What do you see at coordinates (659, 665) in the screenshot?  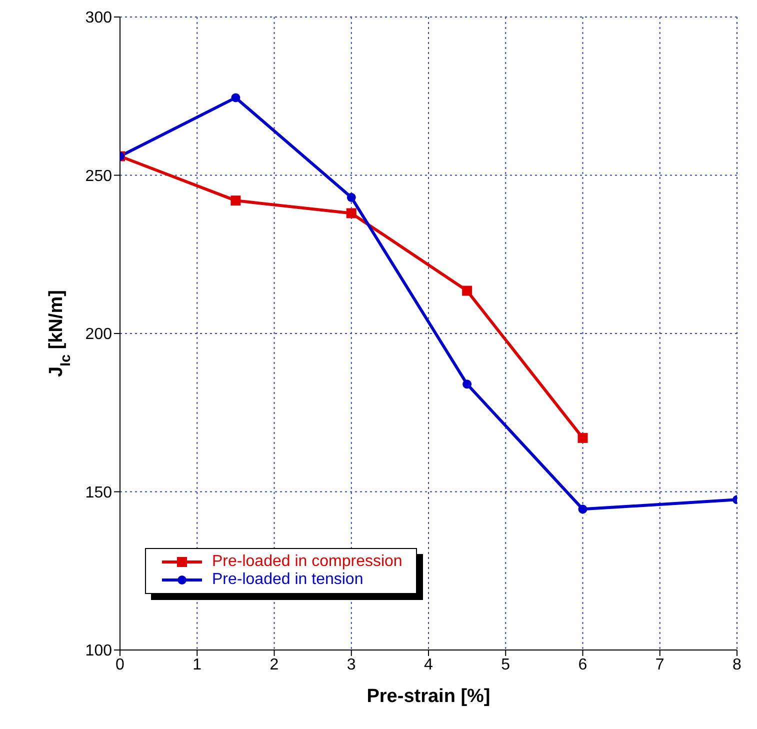 I see `x-tick-label: 7` at bounding box center [659, 665].